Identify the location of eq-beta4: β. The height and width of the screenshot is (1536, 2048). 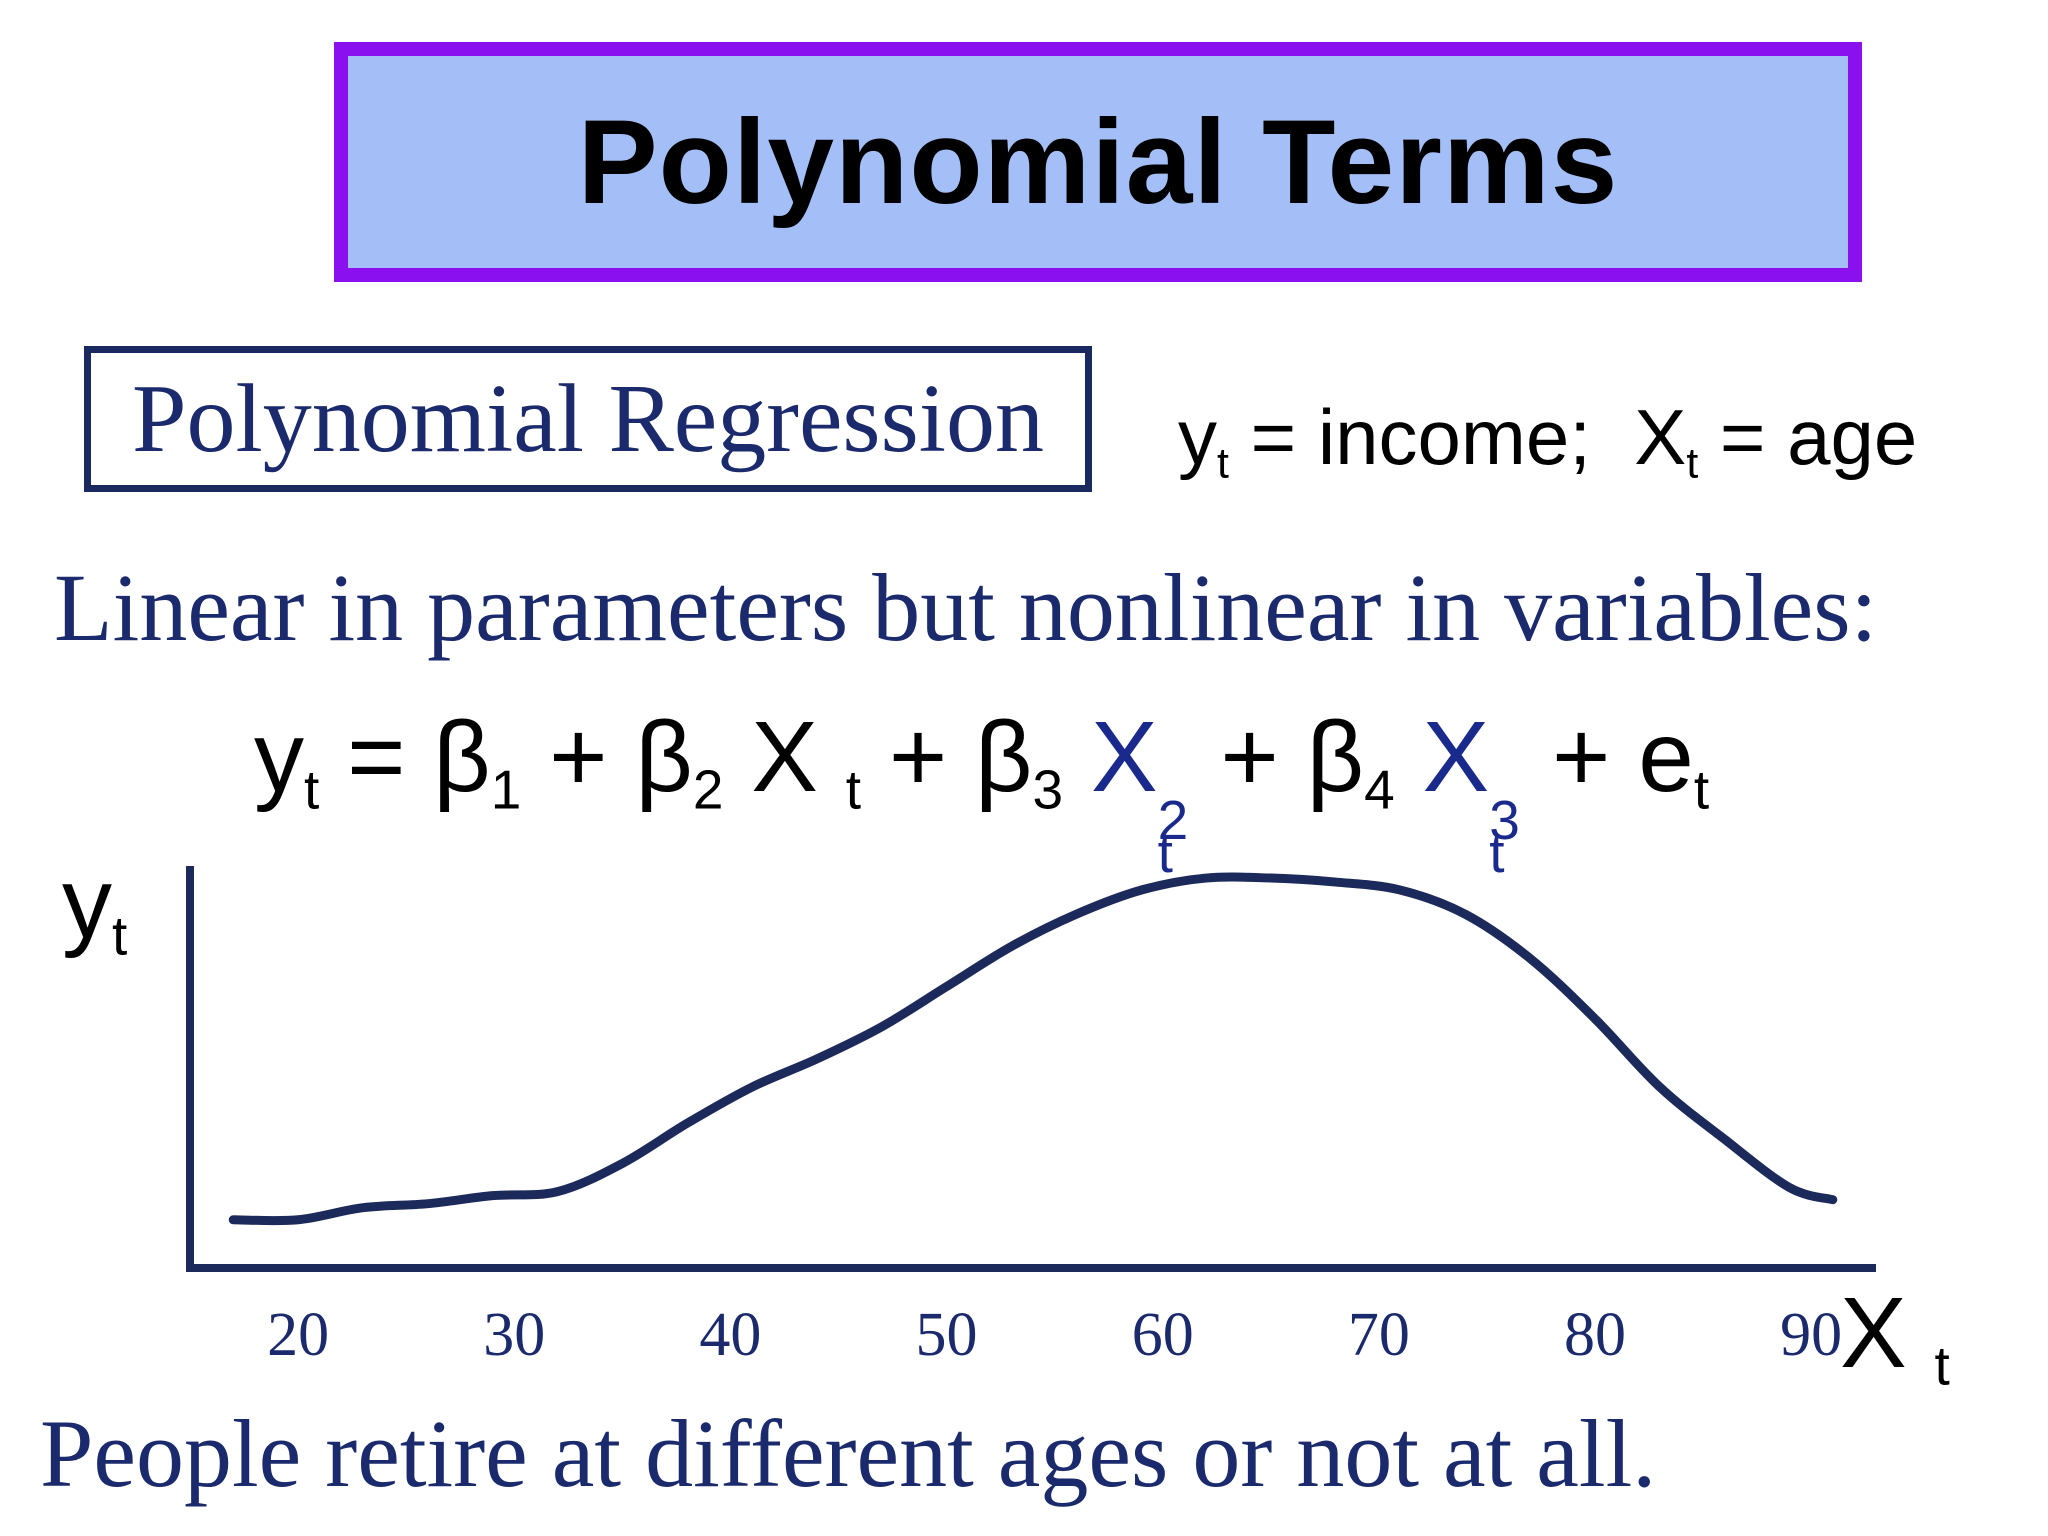
(1335, 757).